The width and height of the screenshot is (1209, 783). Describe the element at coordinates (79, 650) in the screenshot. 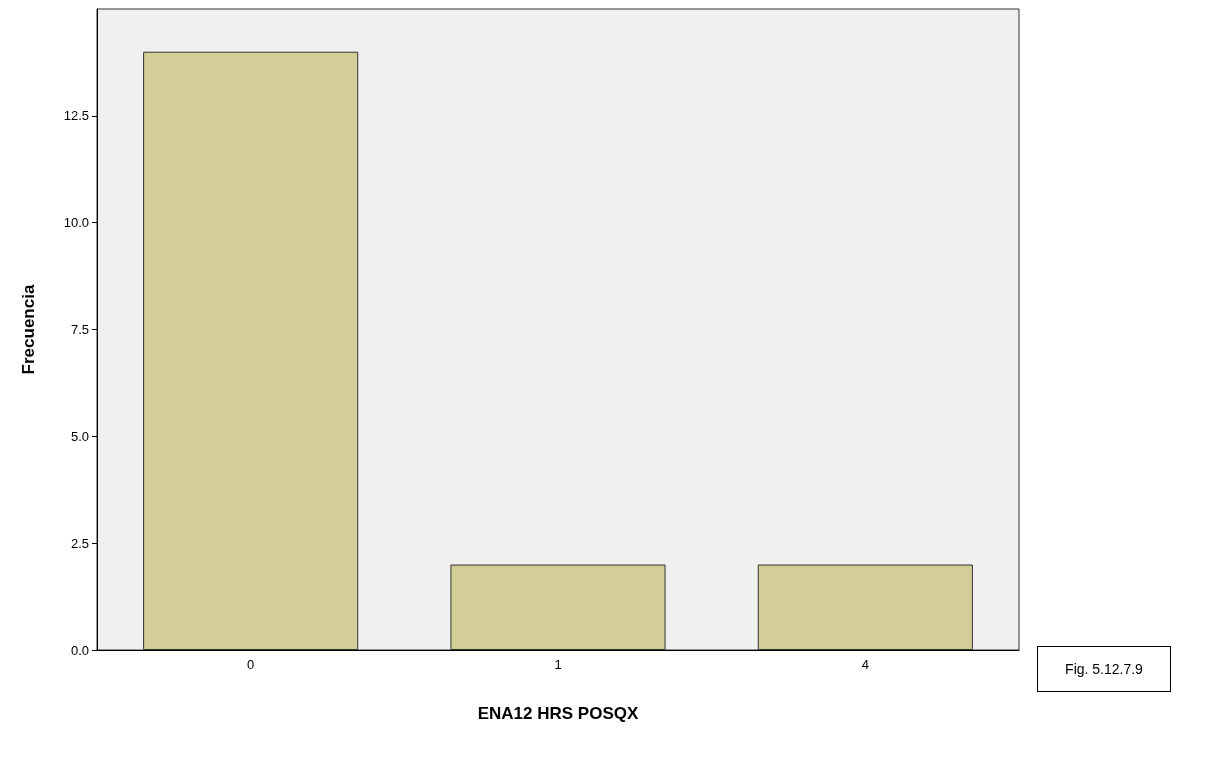

I see `y-tick-label: 0.0` at that location.